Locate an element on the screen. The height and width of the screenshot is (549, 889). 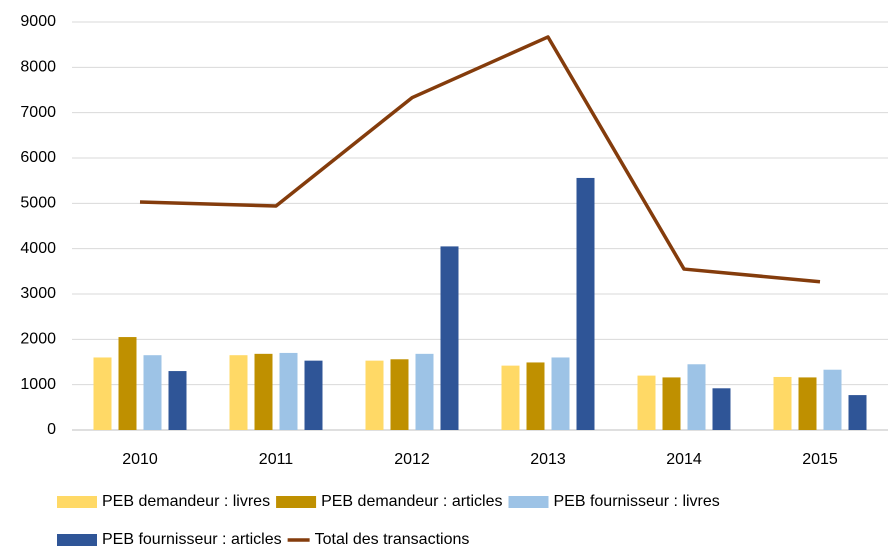
y-tick-label: 9000 is located at coordinates (38, 21).